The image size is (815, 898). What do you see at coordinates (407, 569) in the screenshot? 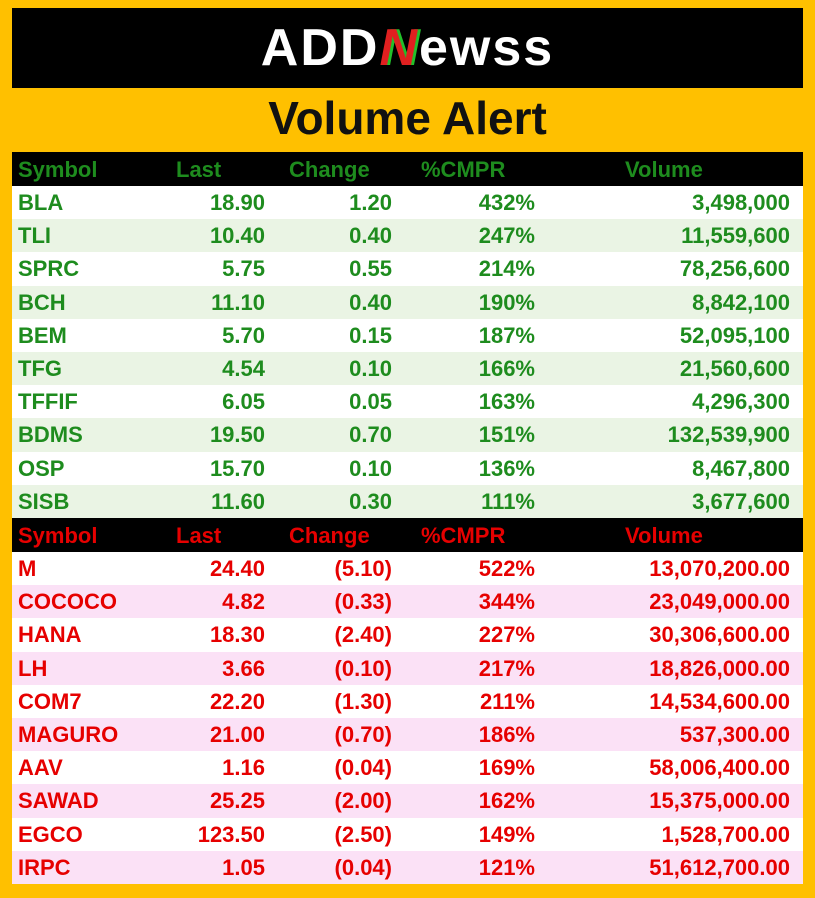
I see `table-row: M 24.40 (5.10) 522% 13,070,200.00` at bounding box center [407, 569].